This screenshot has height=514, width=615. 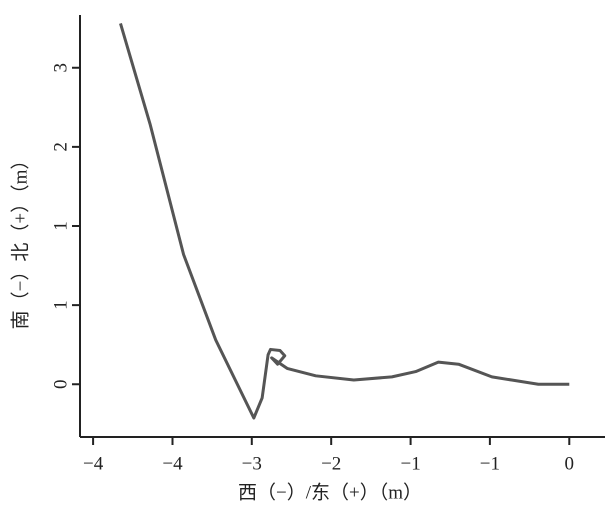 What do you see at coordinates (60, 147) in the screenshot?
I see `y-tick-label: 2` at bounding box center [60, 147].